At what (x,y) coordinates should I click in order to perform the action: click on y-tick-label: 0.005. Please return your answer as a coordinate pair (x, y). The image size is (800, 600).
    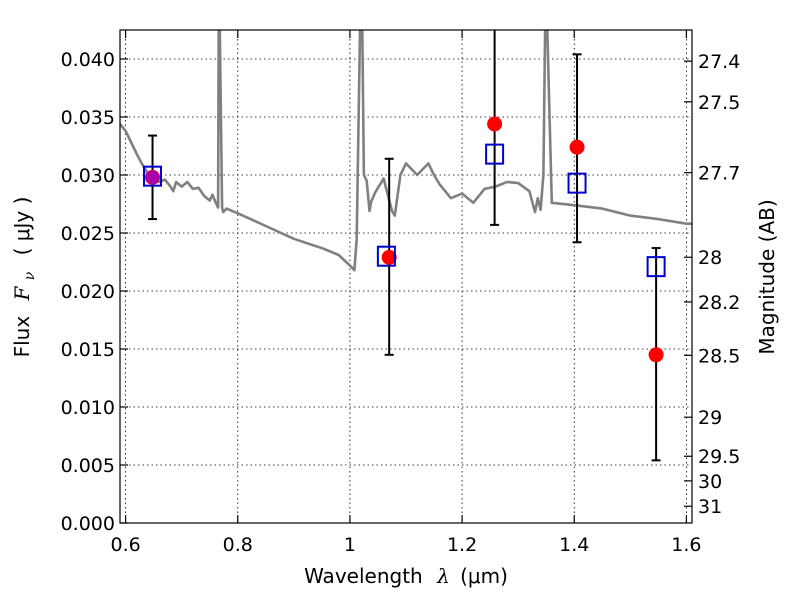
    Looking at the image, I should click on (88, 466).